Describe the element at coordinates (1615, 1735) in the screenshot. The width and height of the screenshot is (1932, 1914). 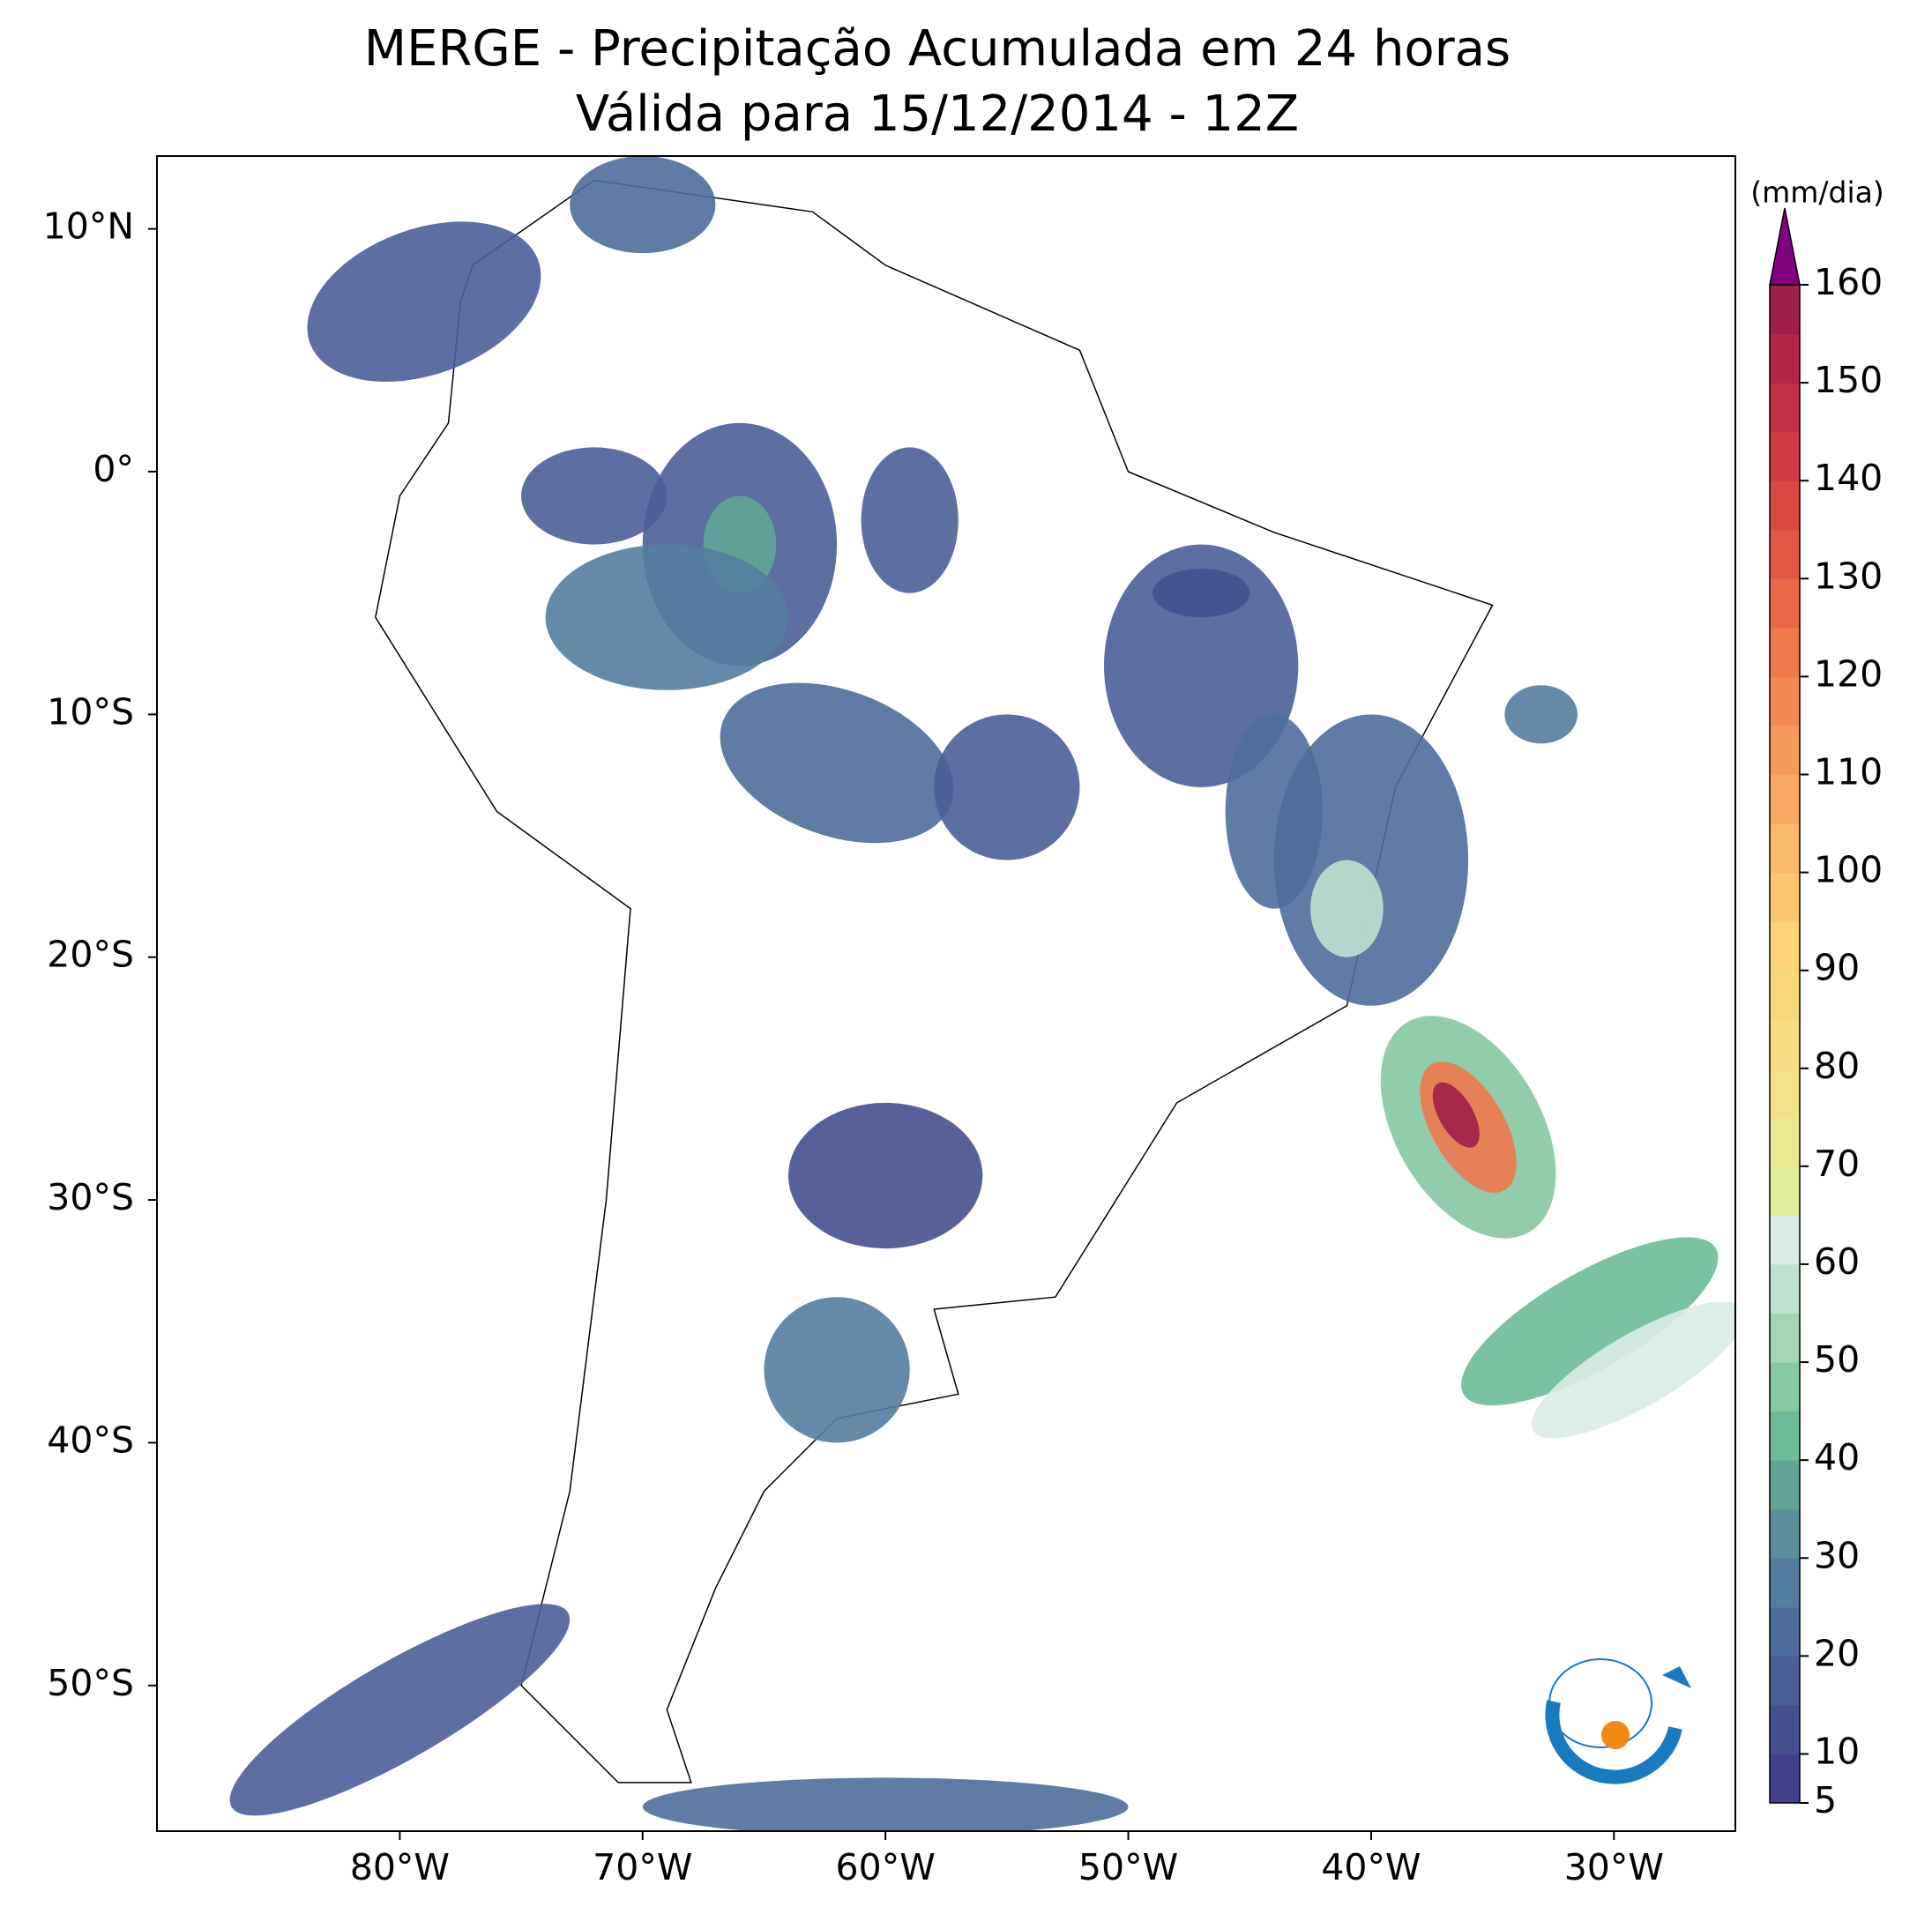
I see `logo-dot` at that location.